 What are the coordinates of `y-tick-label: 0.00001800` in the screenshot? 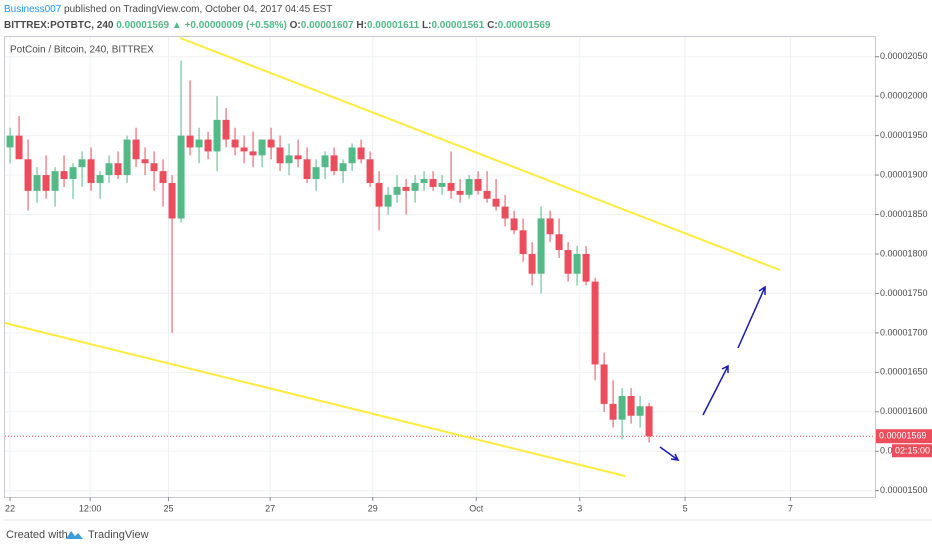 It's located at (904, 253).